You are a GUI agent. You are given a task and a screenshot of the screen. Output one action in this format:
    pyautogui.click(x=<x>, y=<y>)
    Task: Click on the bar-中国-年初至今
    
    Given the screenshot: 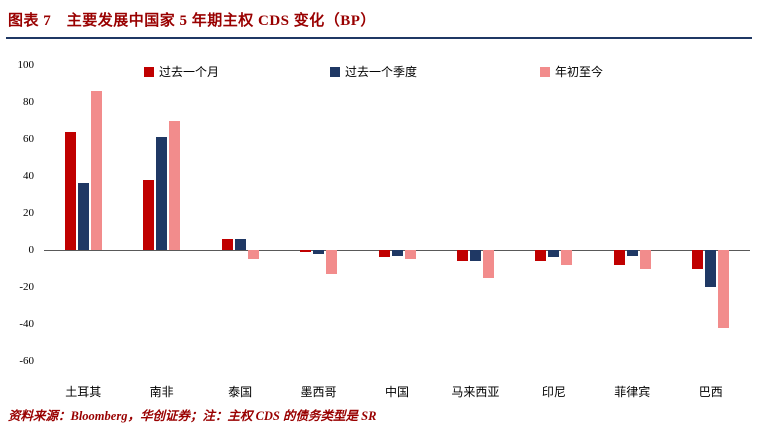 What is the action you would take?
    pyautogui.click(x=410, y=255)
    